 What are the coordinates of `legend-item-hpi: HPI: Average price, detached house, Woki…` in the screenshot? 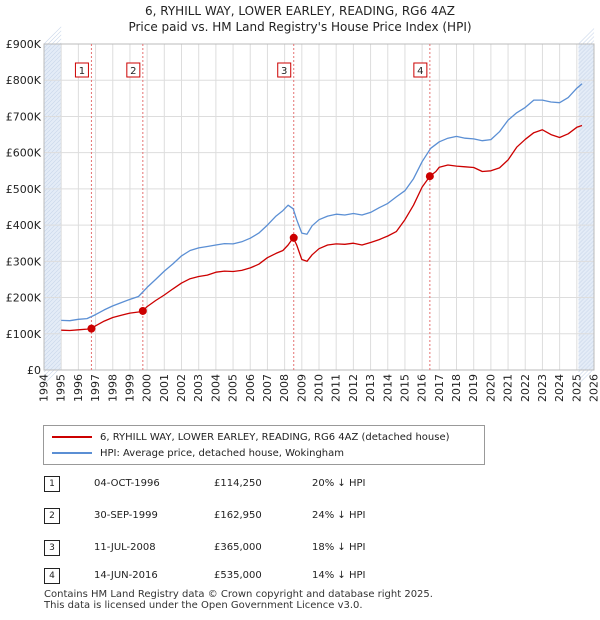 It's located at (198, 453).